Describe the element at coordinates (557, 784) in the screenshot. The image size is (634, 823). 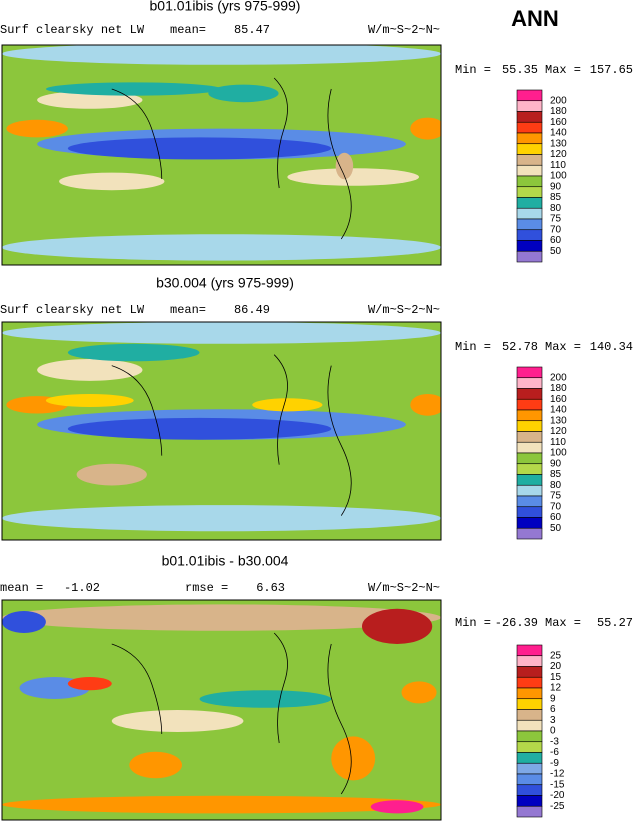
I see `colorbar-label: -15` at that location.